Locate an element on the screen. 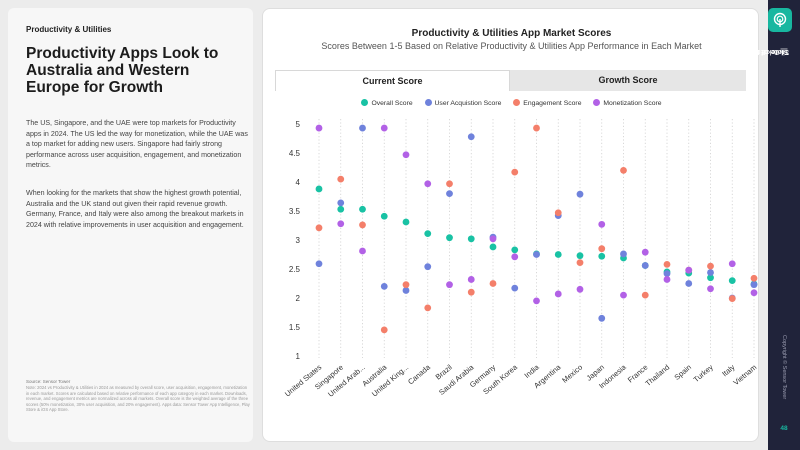  y-tick-label: 5 is located at coordinates (298, 124).